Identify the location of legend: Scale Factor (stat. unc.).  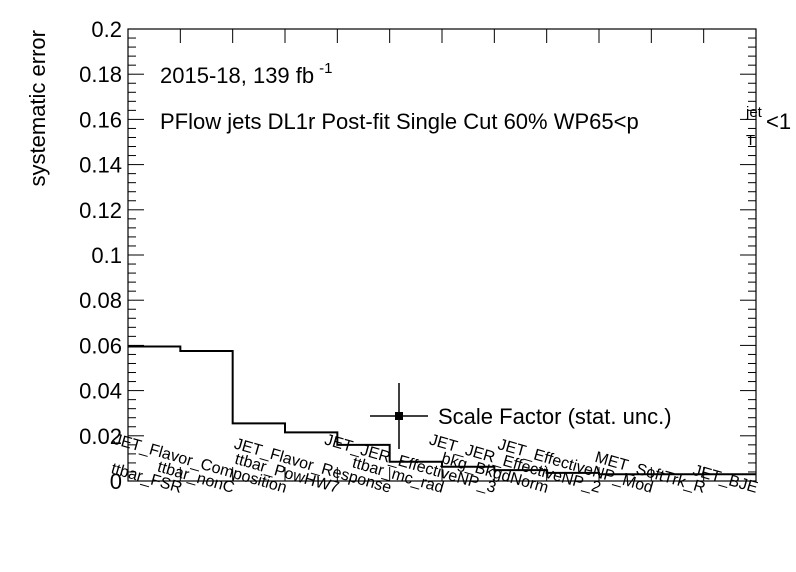
(521, 416).